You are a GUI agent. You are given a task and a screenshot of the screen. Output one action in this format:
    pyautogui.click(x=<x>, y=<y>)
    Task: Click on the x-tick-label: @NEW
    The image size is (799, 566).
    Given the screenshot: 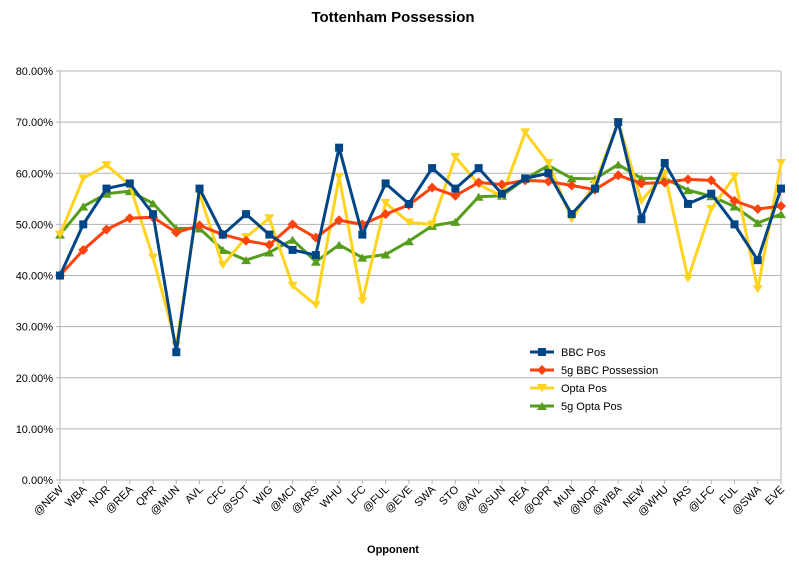 What is the action you would take?
    pyautogui.click(x=49, y=500)
    